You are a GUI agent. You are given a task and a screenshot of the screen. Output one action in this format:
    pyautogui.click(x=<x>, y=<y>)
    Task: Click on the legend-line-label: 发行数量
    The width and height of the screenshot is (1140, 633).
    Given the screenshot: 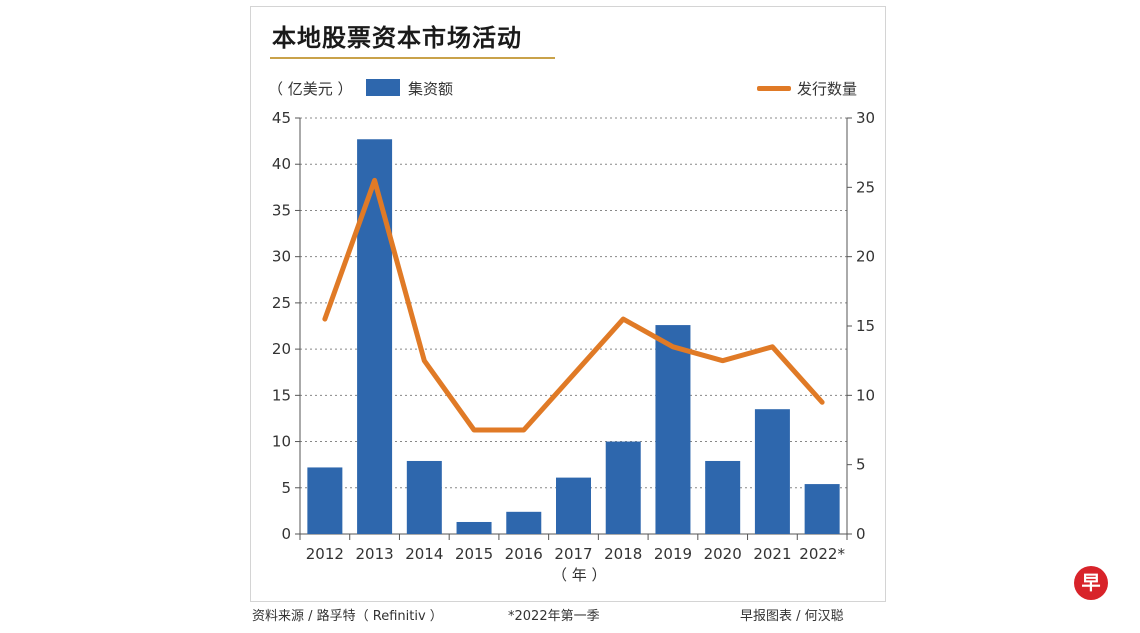 What is the action you would take?
    pyautogui.click(x=827, y=89)
    